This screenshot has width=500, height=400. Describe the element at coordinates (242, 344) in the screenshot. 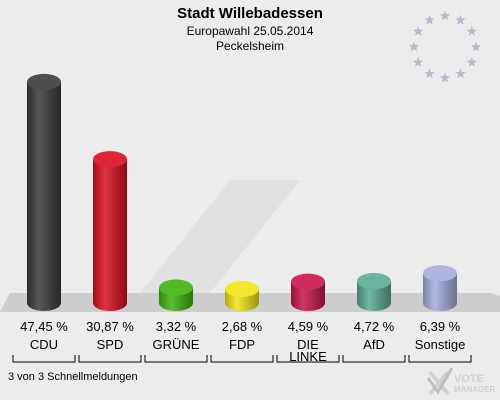

I see `category-label: FDP` at that location.